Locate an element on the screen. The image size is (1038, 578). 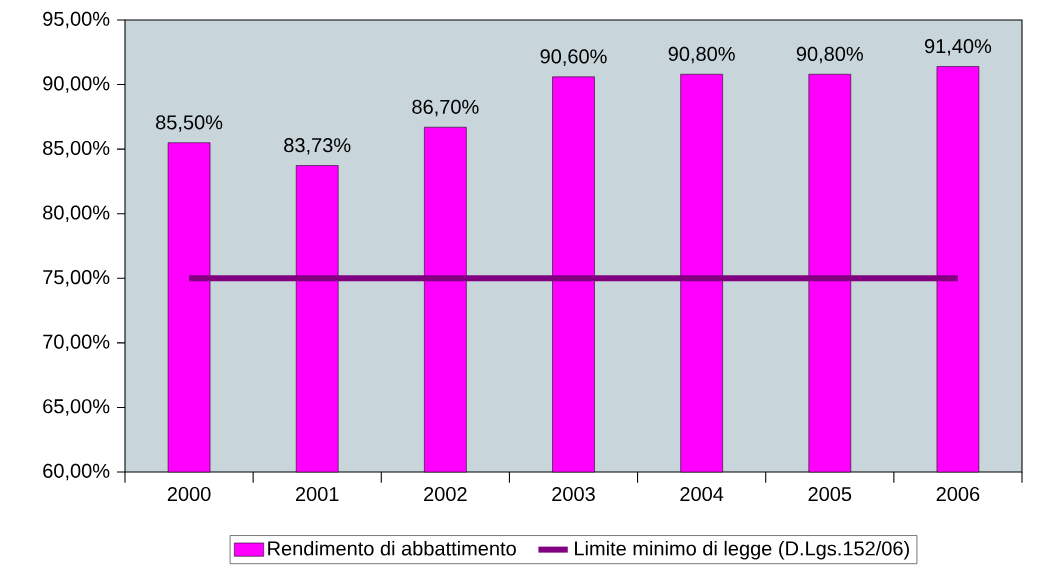
y-tick-label: 95,00% is located at coordinates (76, 20).